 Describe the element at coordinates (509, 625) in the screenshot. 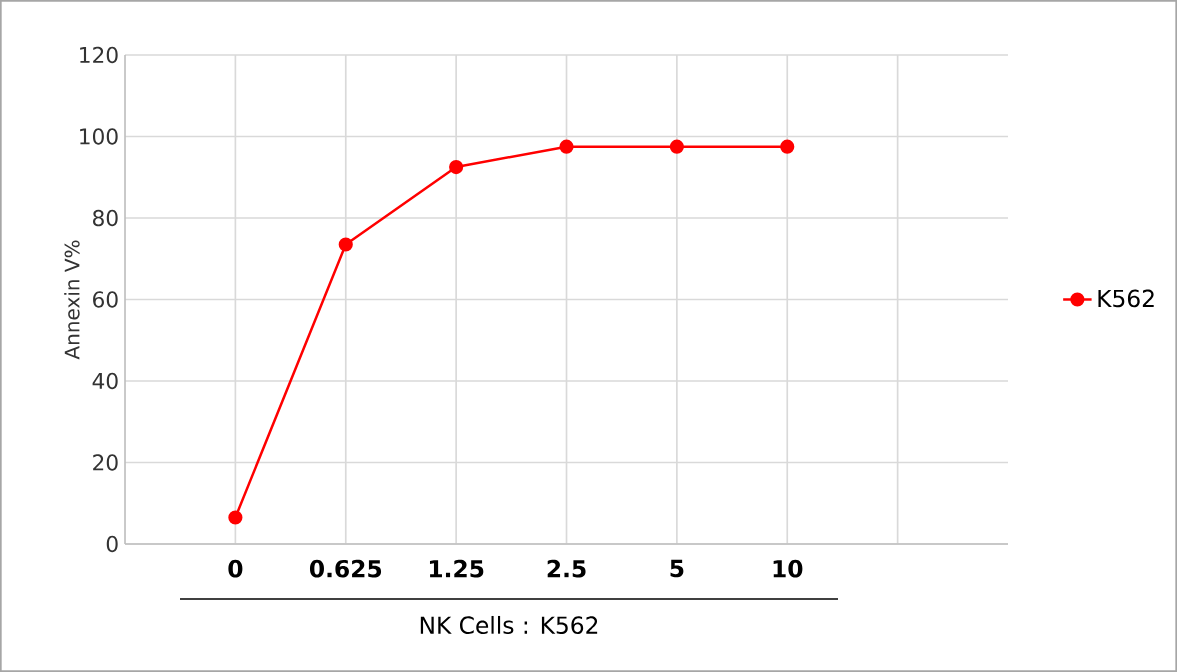

I see `x-axis-title: NK Cells : K562` at that location.